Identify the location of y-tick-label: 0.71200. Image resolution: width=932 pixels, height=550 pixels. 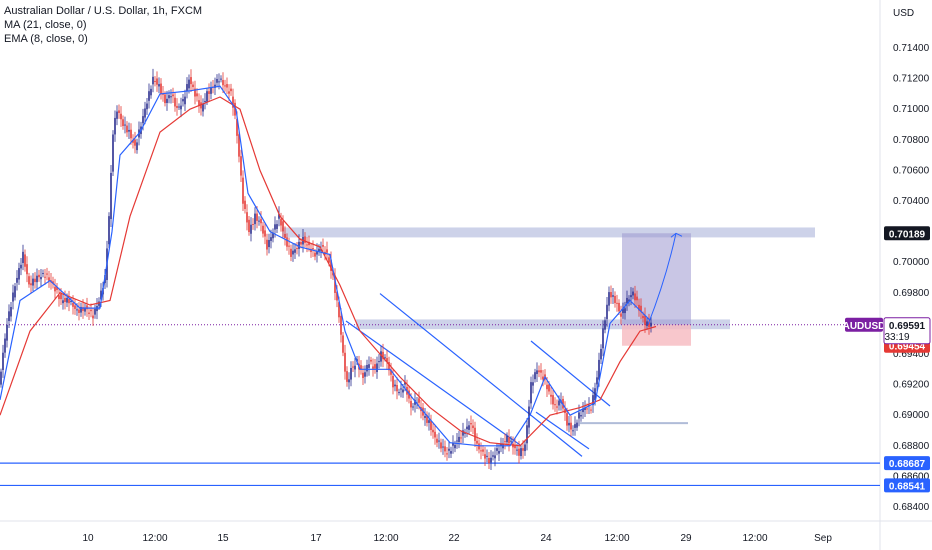
(911, 79).